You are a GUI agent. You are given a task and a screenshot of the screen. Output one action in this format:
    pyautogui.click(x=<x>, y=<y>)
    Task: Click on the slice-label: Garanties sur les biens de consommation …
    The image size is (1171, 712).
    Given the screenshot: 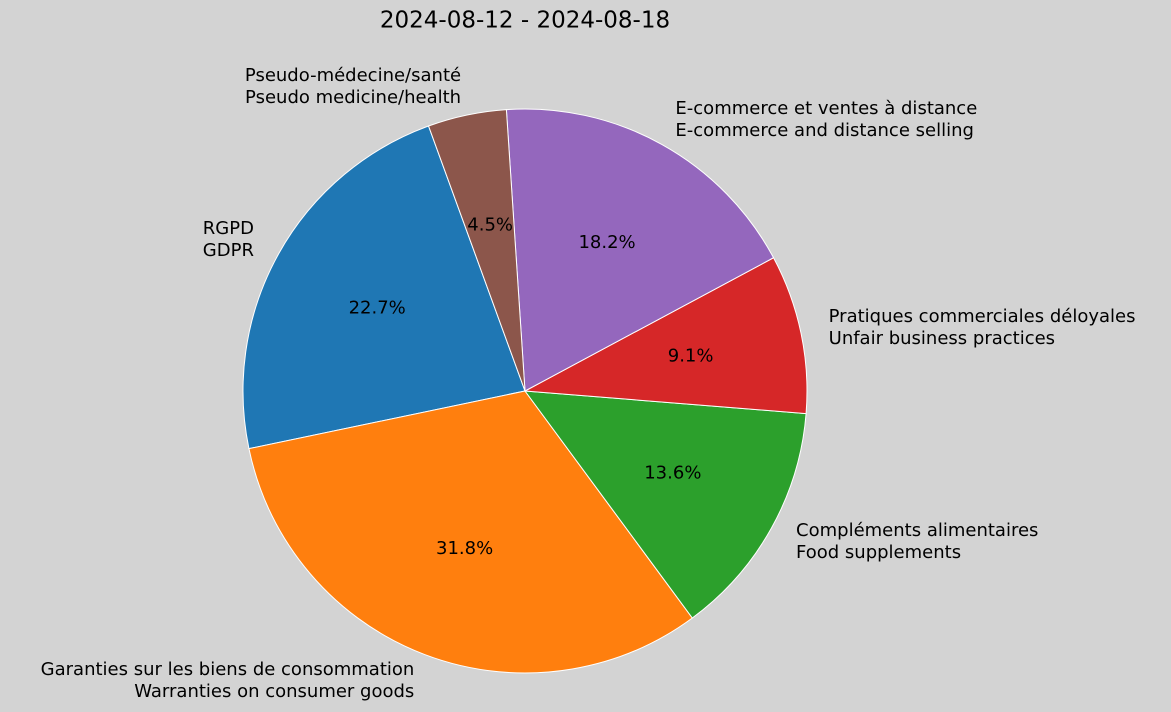 What is the action you would take?
    pyautogui.click(x=227, y=680)
    